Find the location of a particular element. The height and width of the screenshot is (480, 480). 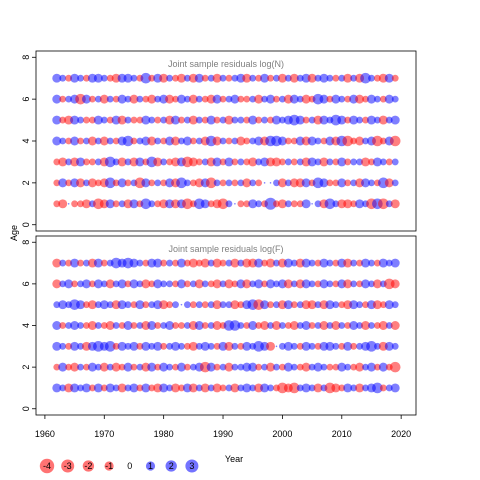

bubble-age6-1977 is located at coordinates (146, 99).